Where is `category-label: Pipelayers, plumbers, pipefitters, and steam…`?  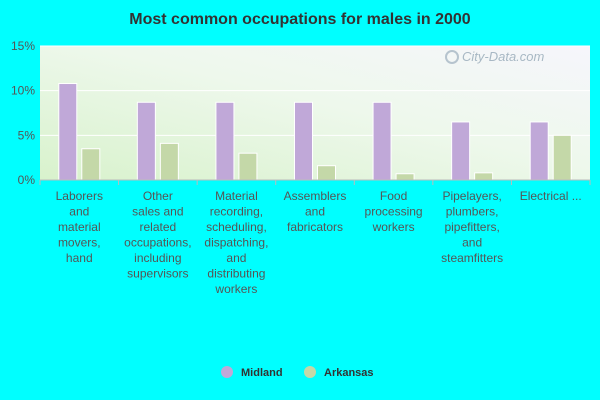 category-label: Pipelayers, plumbers, pipefitters, and steam… is located at coordinates (472, 227).